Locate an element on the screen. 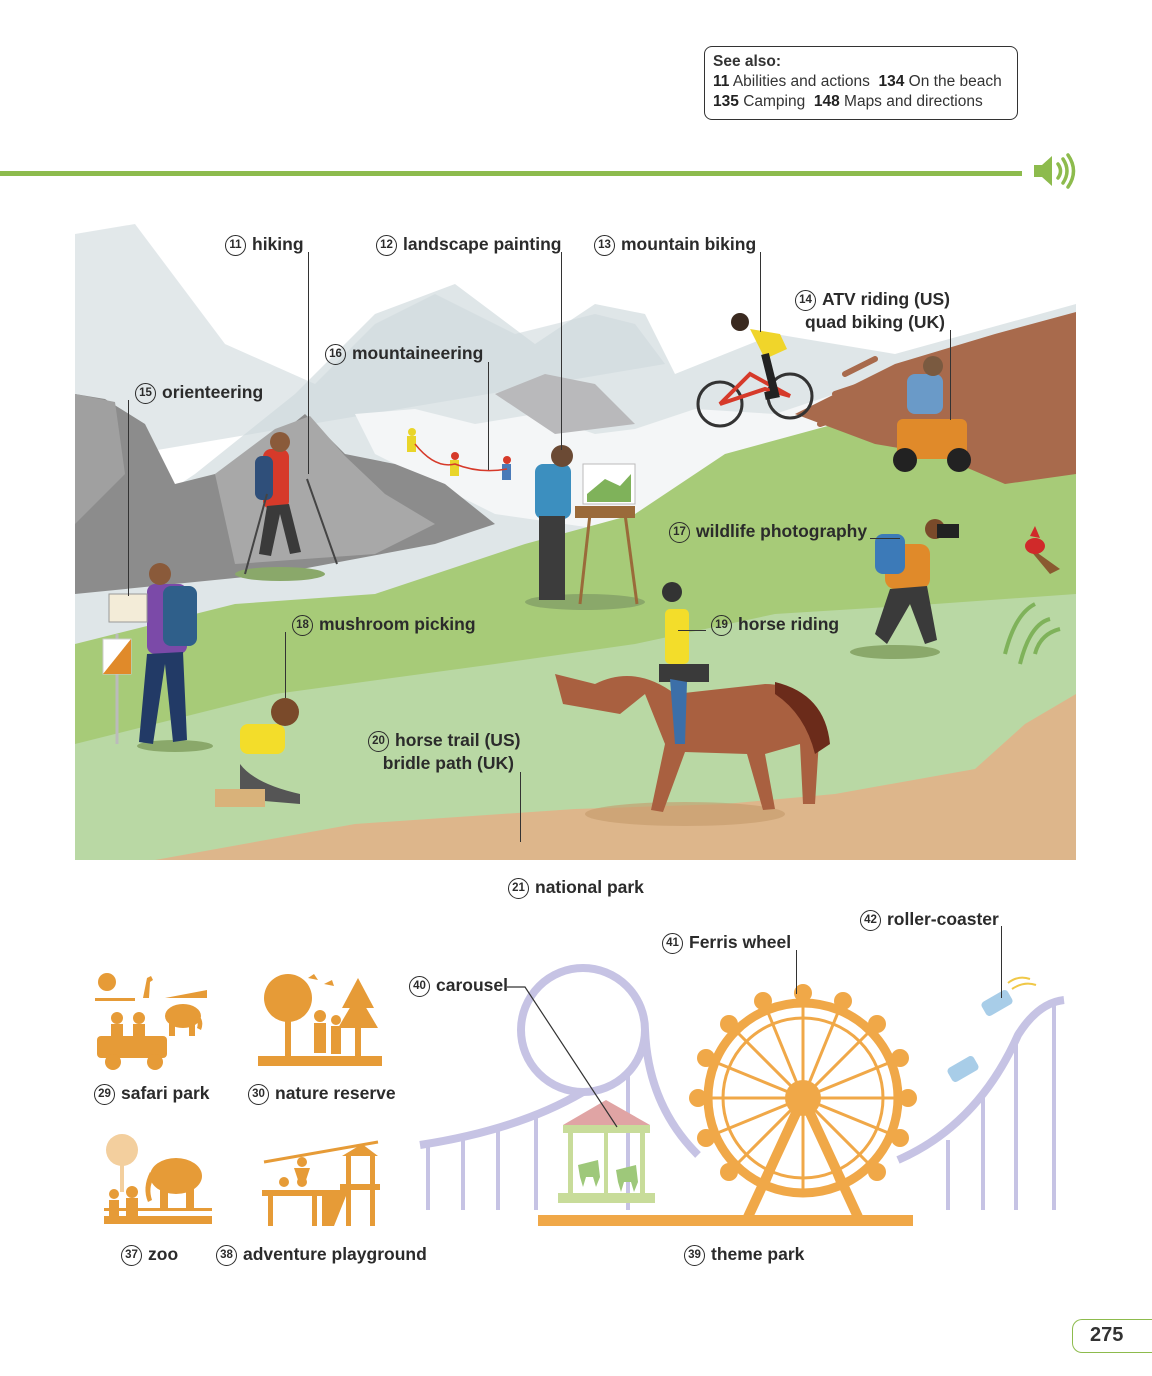  page-number: 275 is located at coordinates (1112, 1336).